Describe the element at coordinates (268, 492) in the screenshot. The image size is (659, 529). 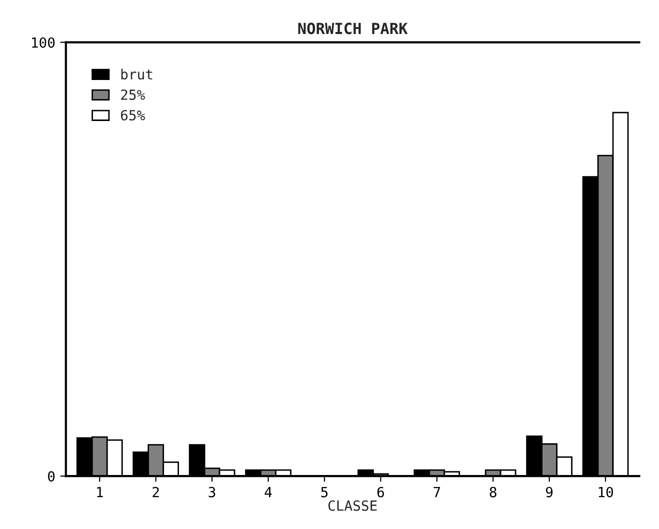
I see `x-tick-label: 4` at that location.